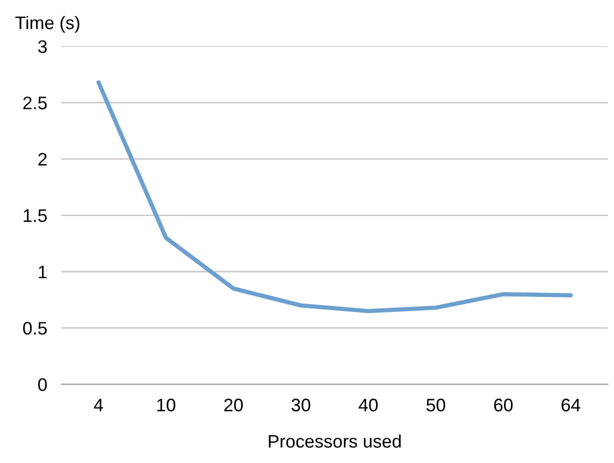 The image size is (614, 463). I want to click on y-tick-label: 3, so click(42, 47).